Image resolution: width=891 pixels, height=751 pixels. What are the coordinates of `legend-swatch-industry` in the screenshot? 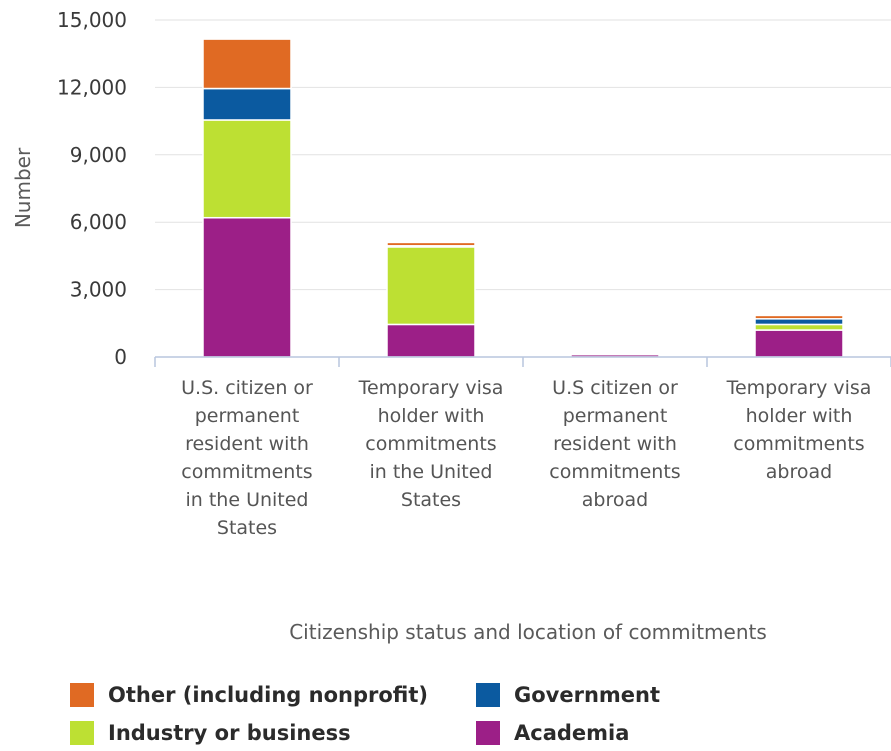 It's located at (82, 733).